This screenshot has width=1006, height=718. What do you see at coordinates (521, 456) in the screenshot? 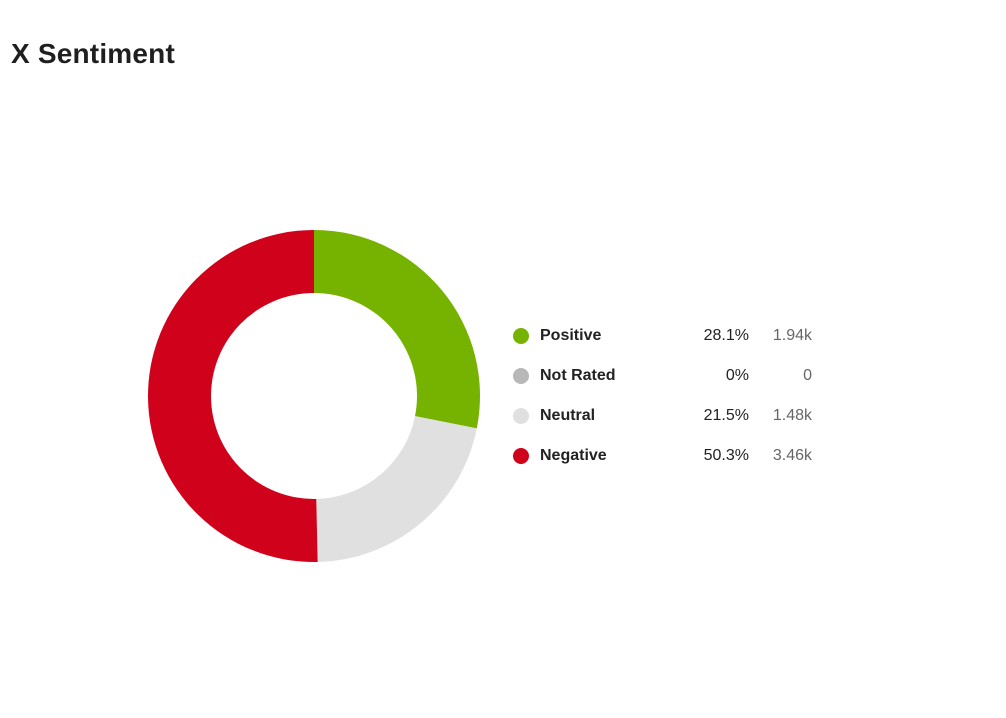
I see `legend-marker-negative` at bounding box center [521, 456].